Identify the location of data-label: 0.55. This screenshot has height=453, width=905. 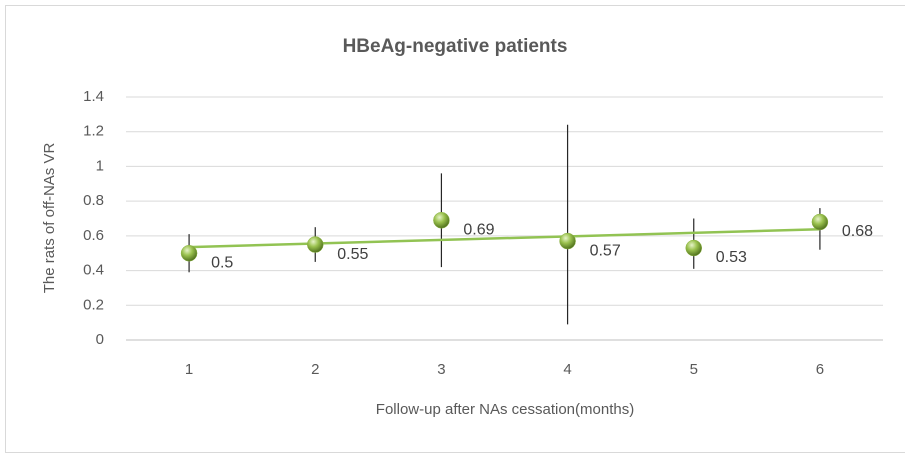
(352, 254).